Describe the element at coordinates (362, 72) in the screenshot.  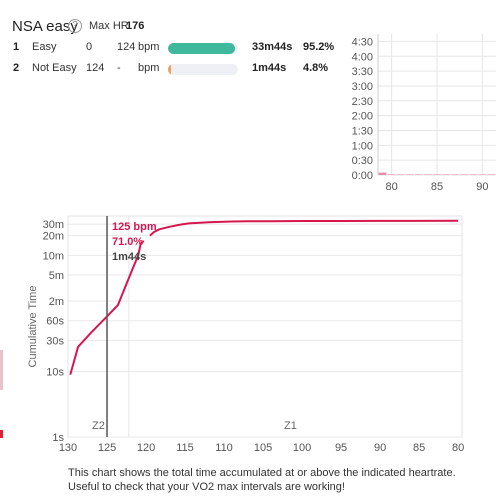
I see `y-tick-label: 3:30` at that location.